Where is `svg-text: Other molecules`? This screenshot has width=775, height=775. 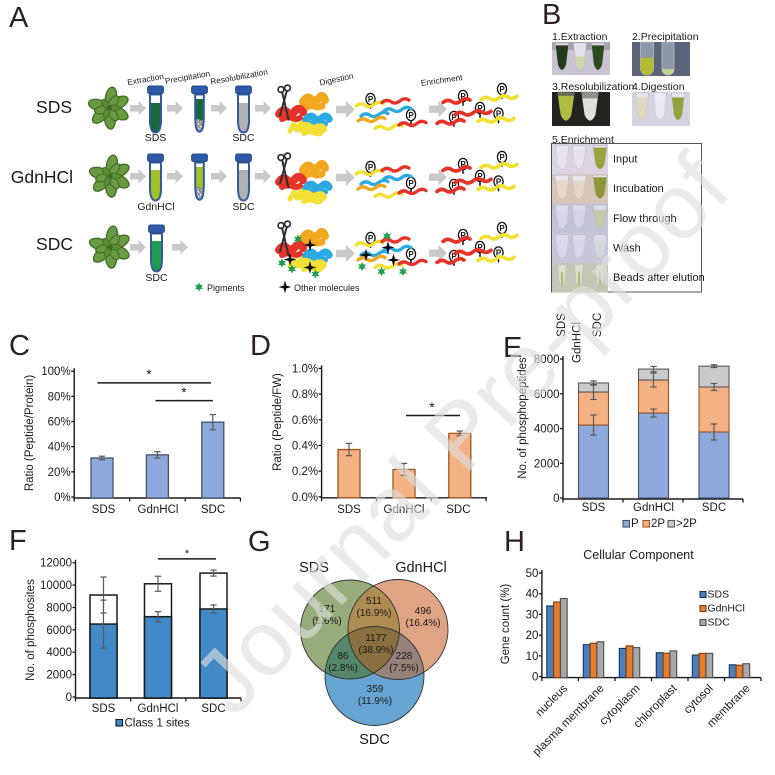
svg-text: Other molecules is located at coordinates (327, 288).